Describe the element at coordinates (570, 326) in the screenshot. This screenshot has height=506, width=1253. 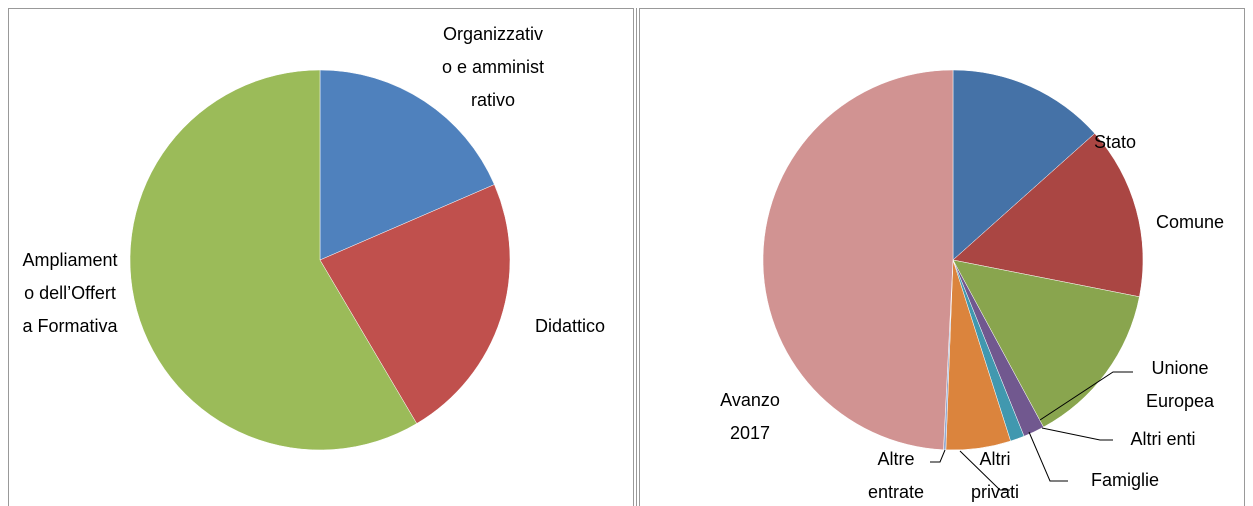
I see `slice-label: Didattico` at that location.